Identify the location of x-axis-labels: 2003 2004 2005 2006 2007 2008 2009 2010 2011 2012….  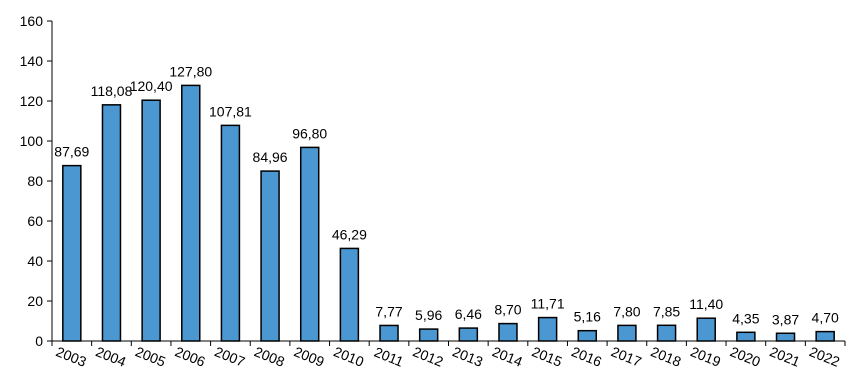
(448, 356).